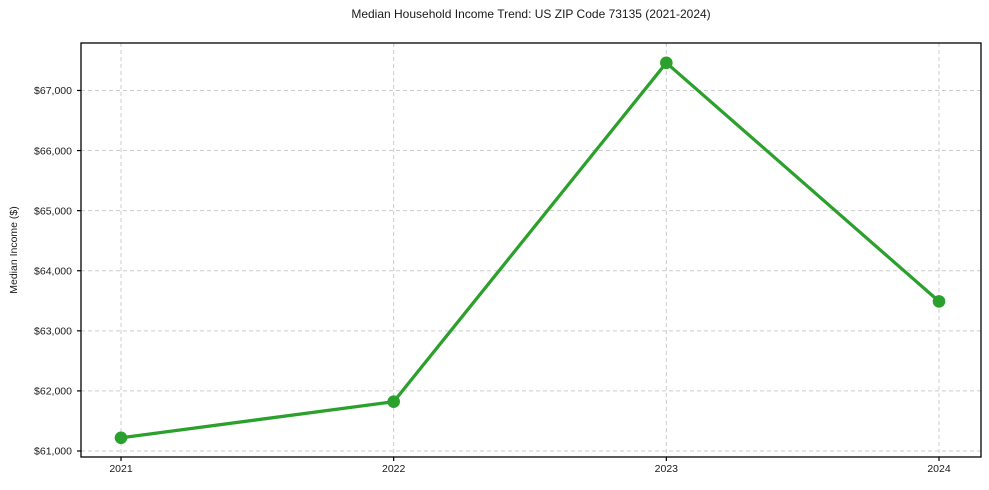 The image size is (989, 490). I want to click on data-point-2021, so click(121, 438).